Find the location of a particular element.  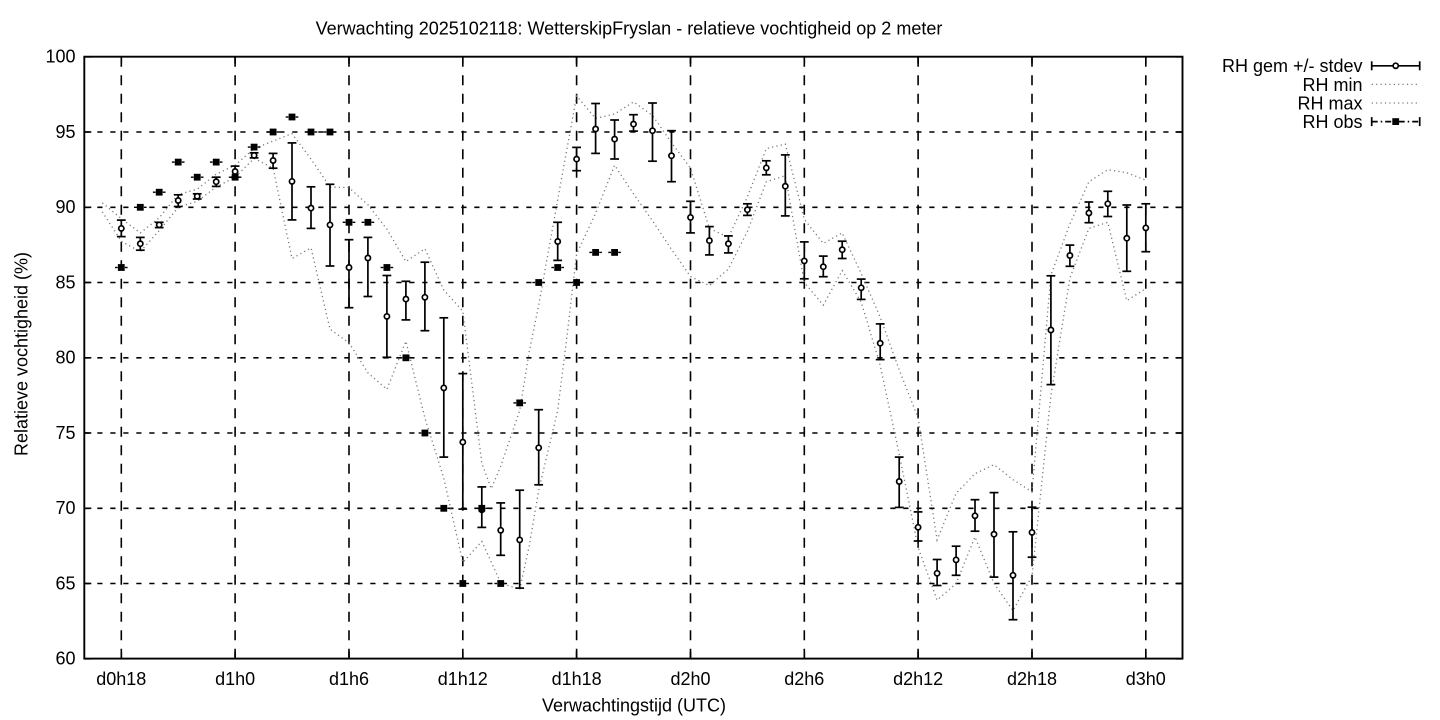

svg-text: 90 is located at coordinates (65, 207).